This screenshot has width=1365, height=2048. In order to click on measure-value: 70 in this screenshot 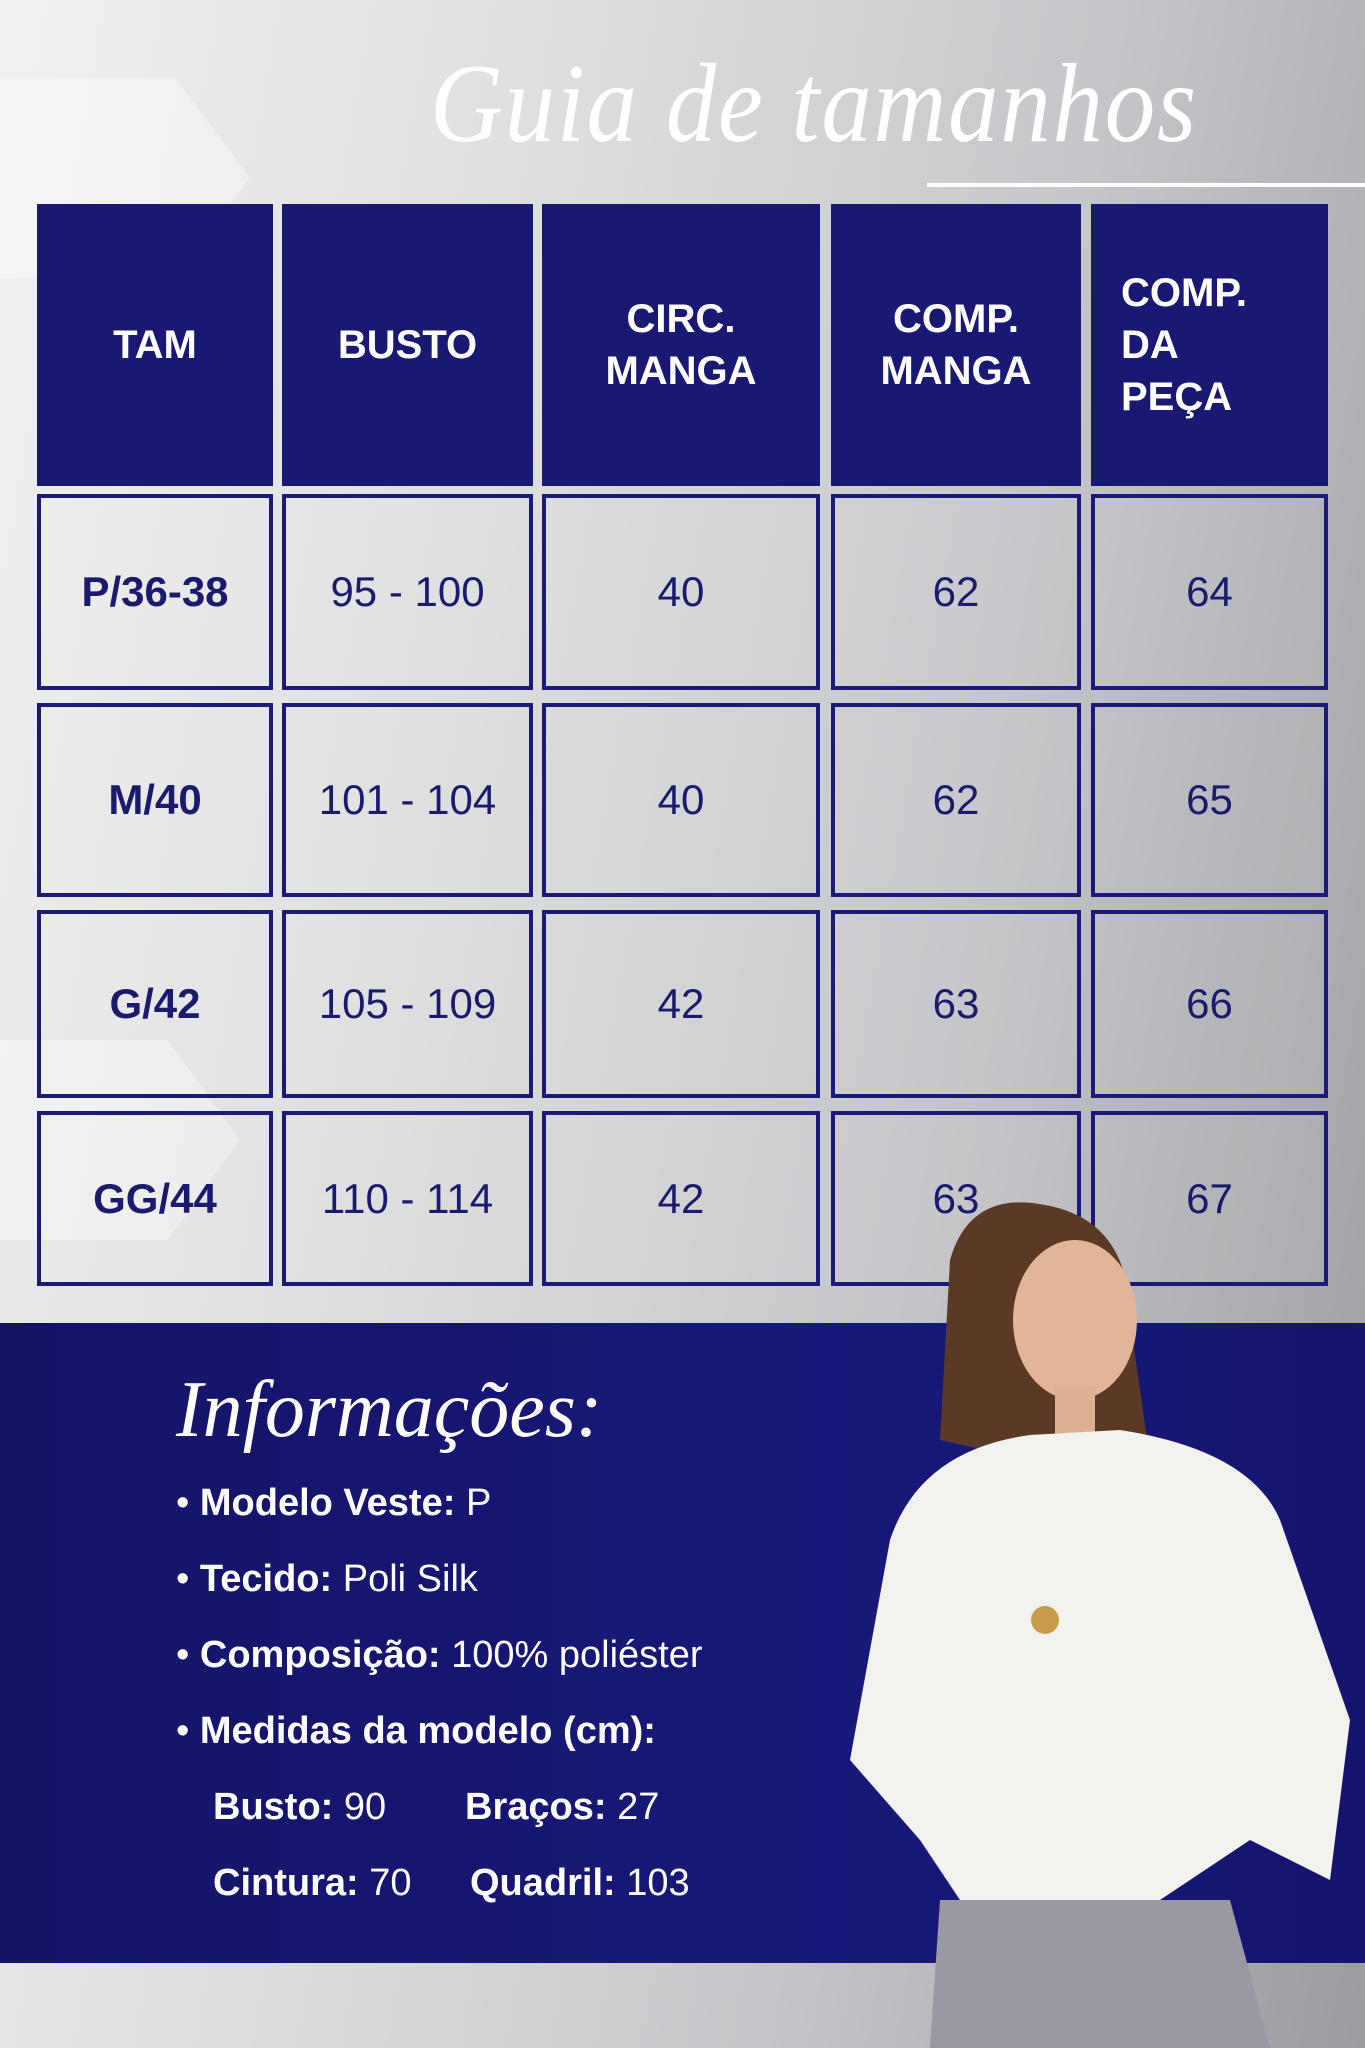, I will do `click(390, 1883)`.